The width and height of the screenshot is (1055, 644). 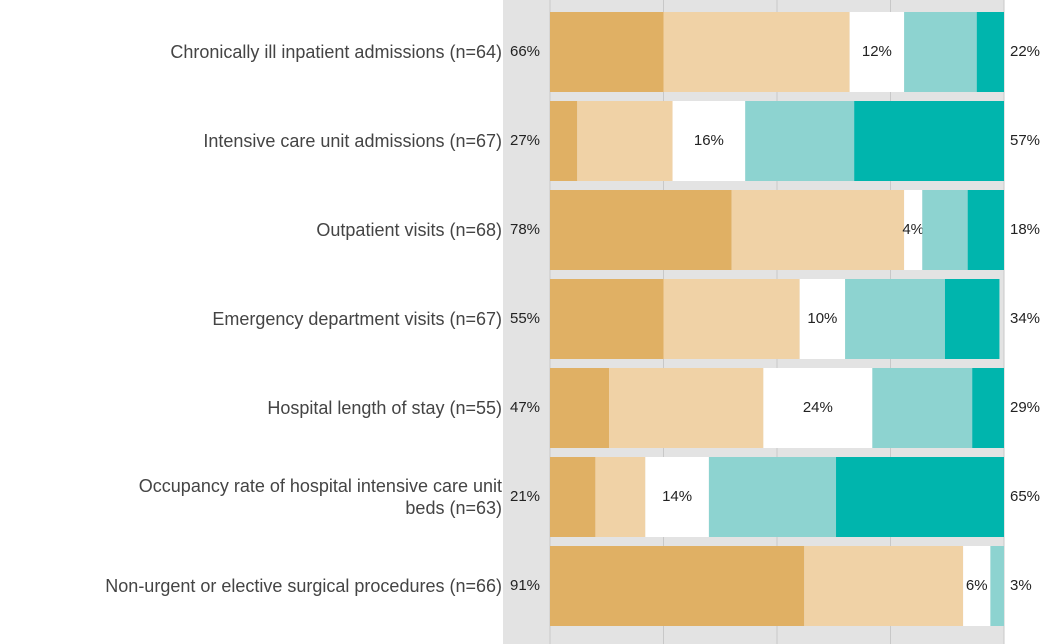 I want to click on left-total-label: 21%, so click(x=525, y=496).